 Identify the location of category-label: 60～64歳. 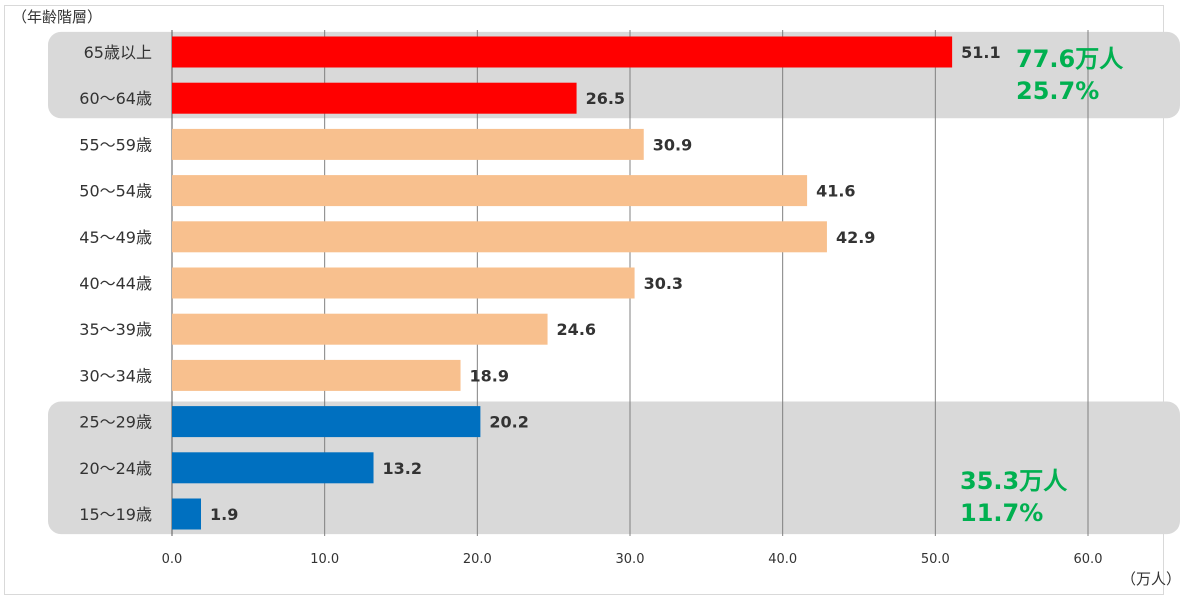
(115, 98).